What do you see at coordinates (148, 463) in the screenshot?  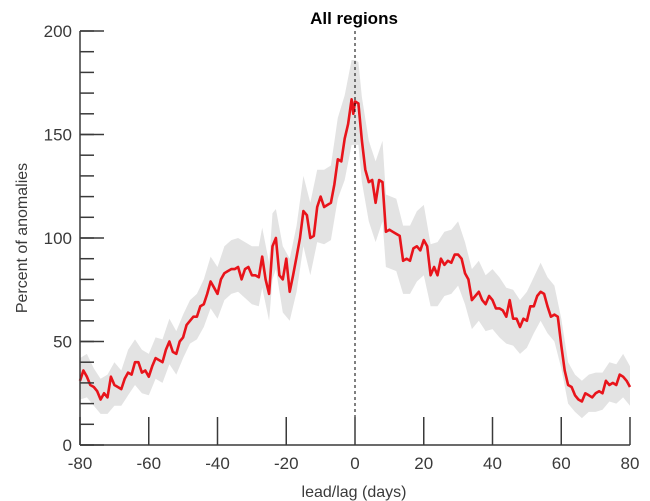 I see `x-tick-label: -60` at bounding box center [148, 463].